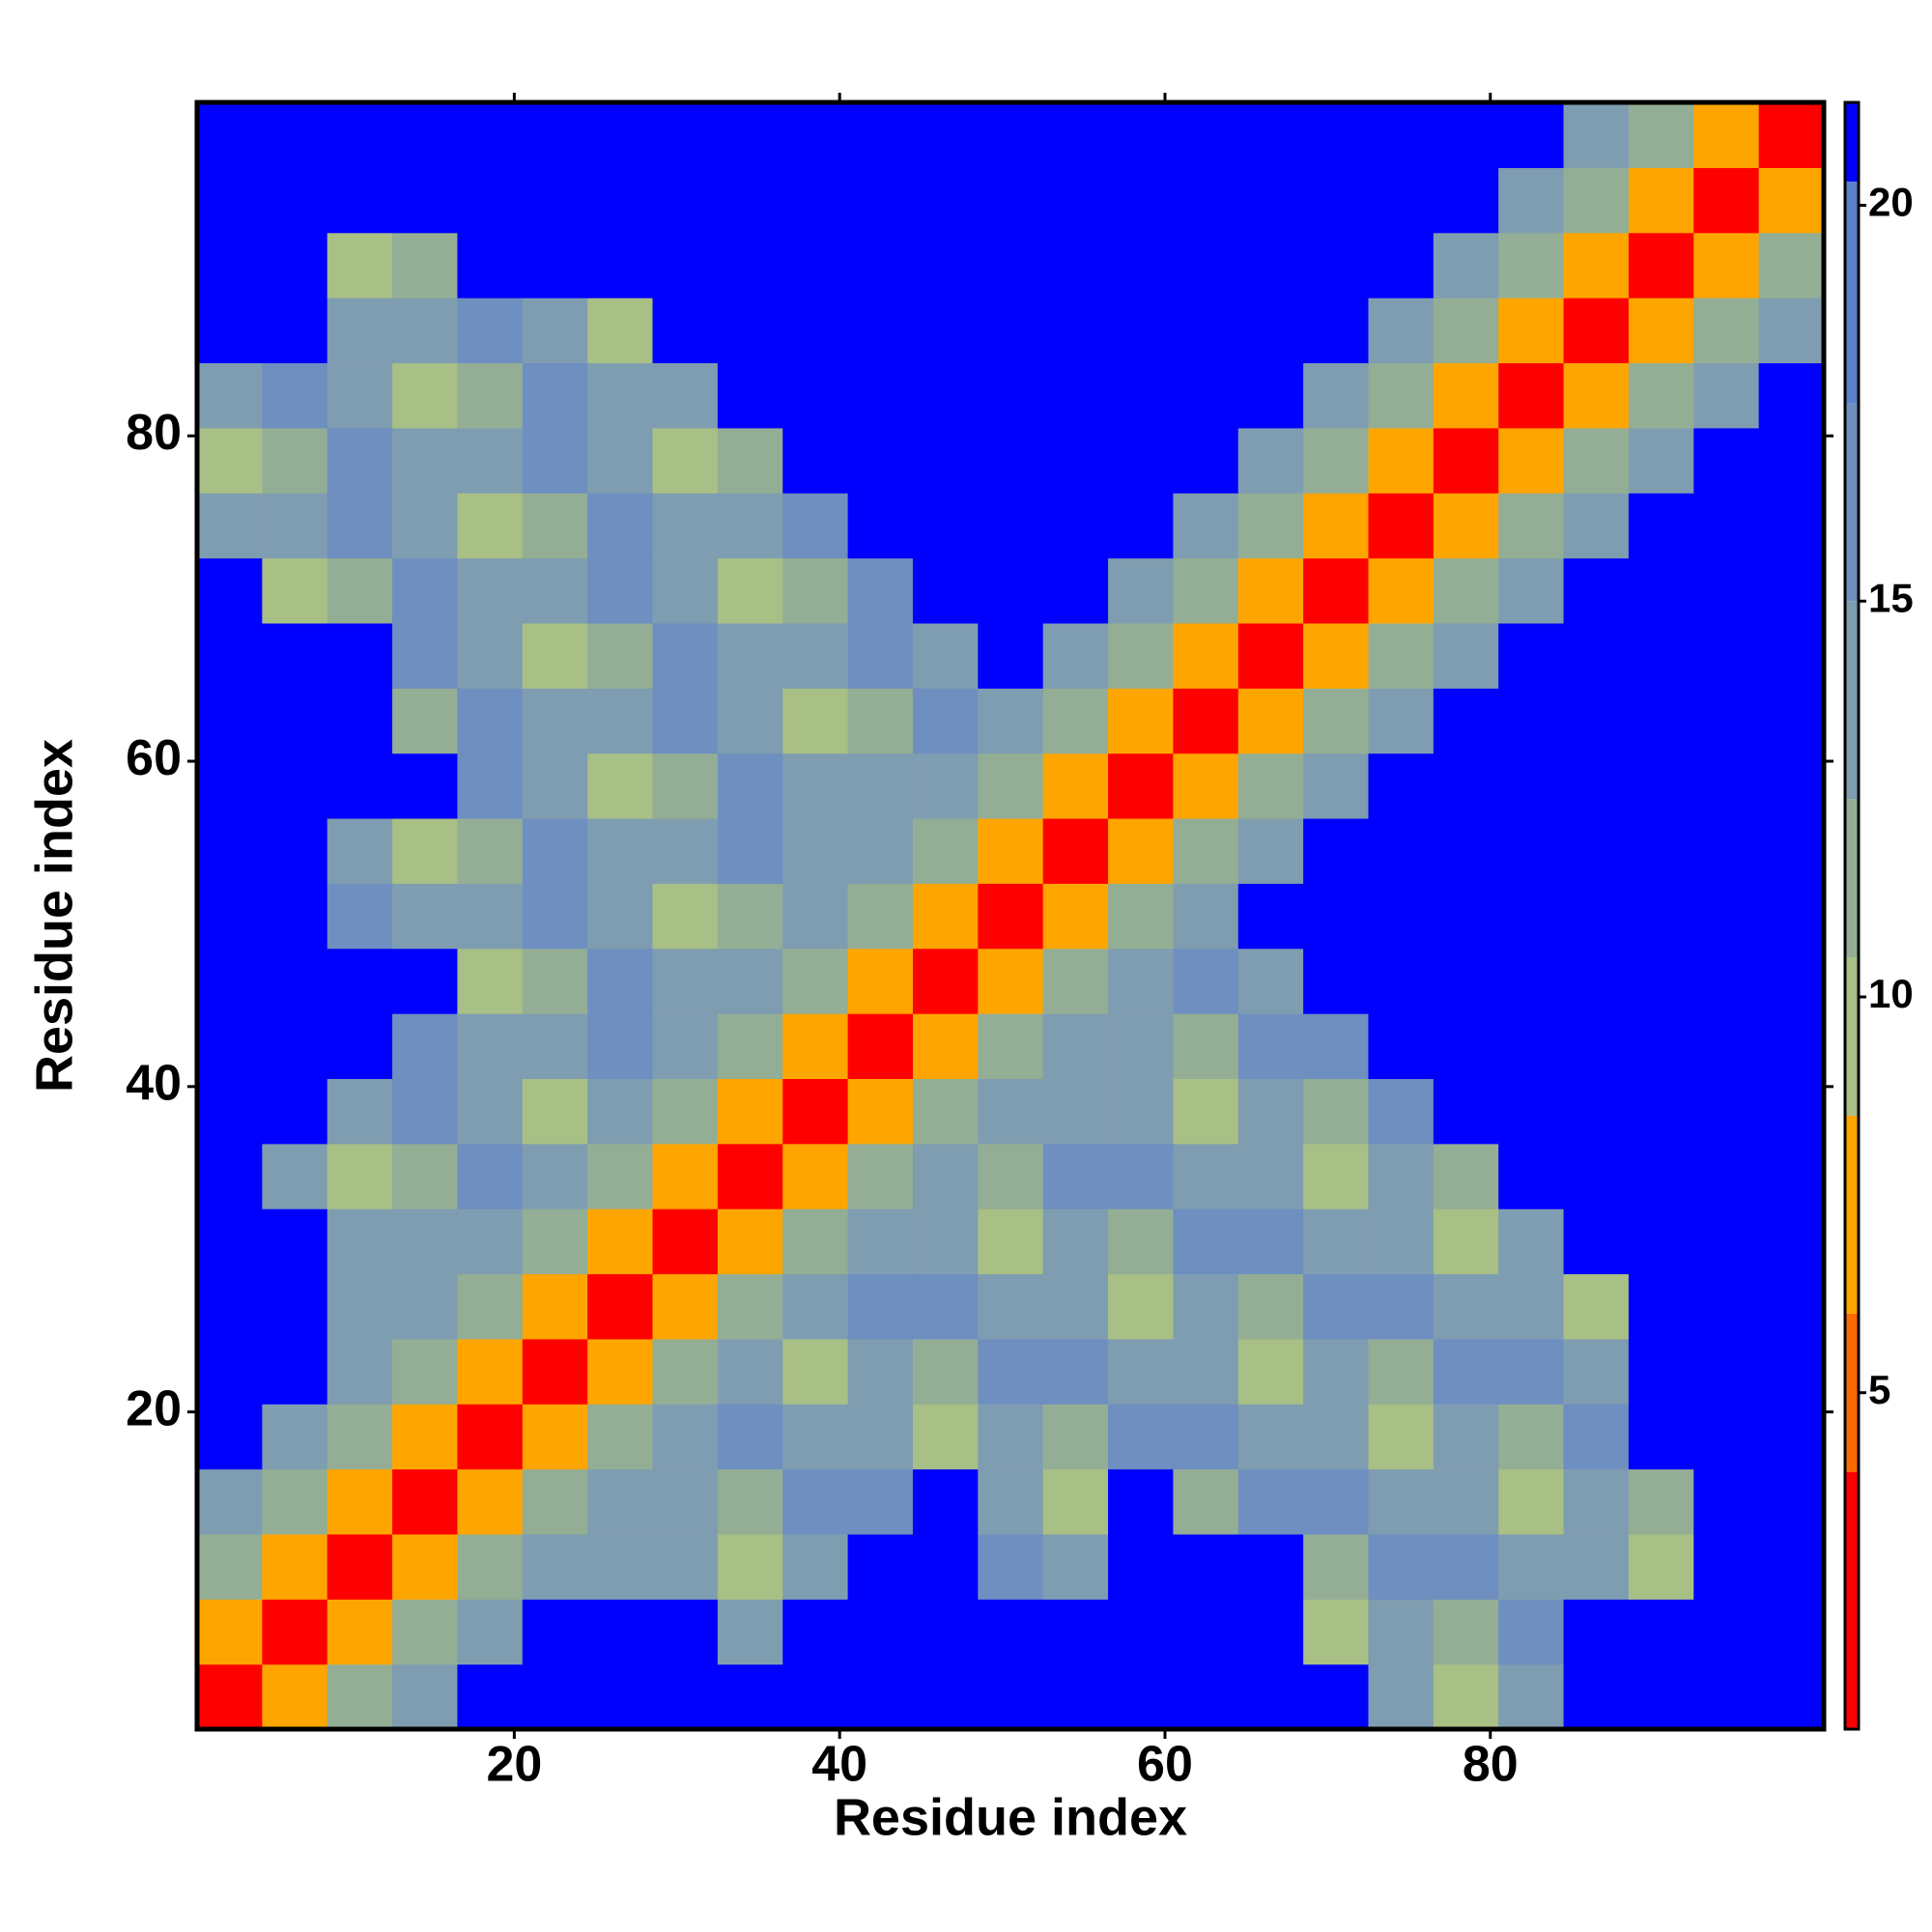 The width and height of the screenshot is (1932, 1932). I want to click on y-tick-label: 80, so click(154, 433).